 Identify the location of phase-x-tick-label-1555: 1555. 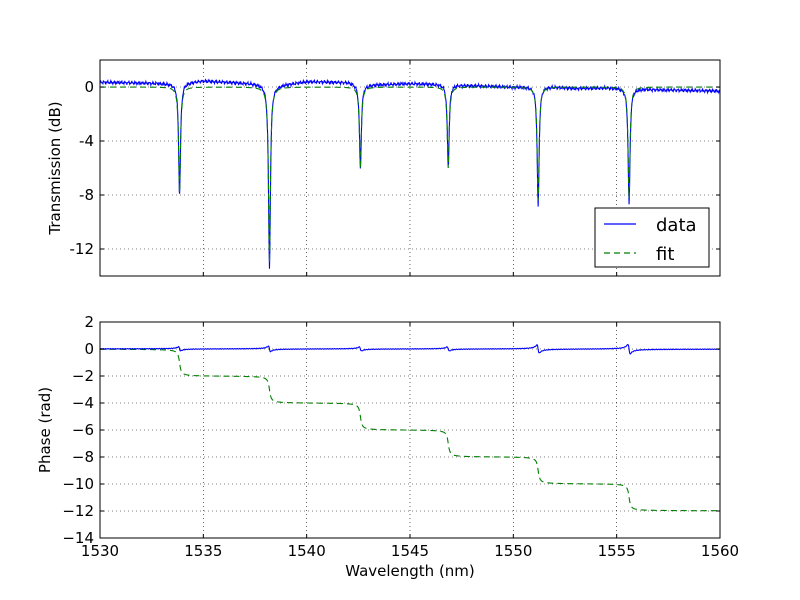
(617, 551).